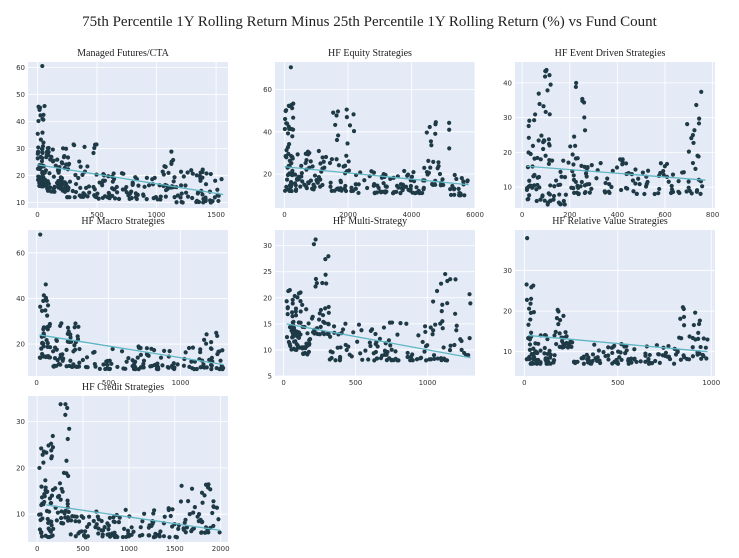  I want to click on plot-area, so click(615, 135).